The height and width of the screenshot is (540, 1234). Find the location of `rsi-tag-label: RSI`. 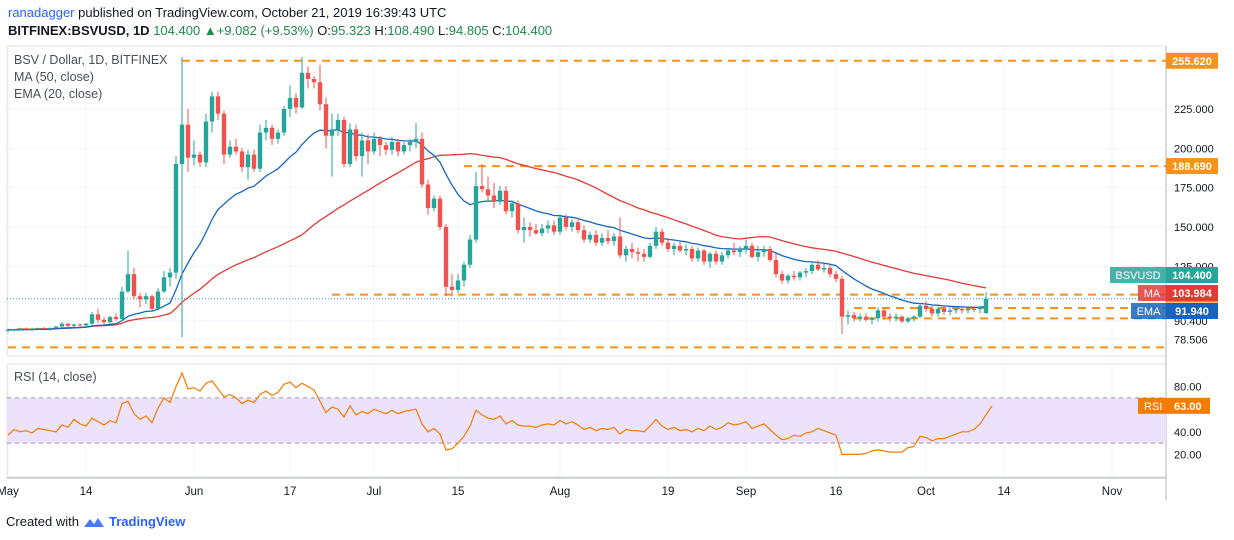

rsi-tag-label: RSI is located at coordinates (1153, 407).